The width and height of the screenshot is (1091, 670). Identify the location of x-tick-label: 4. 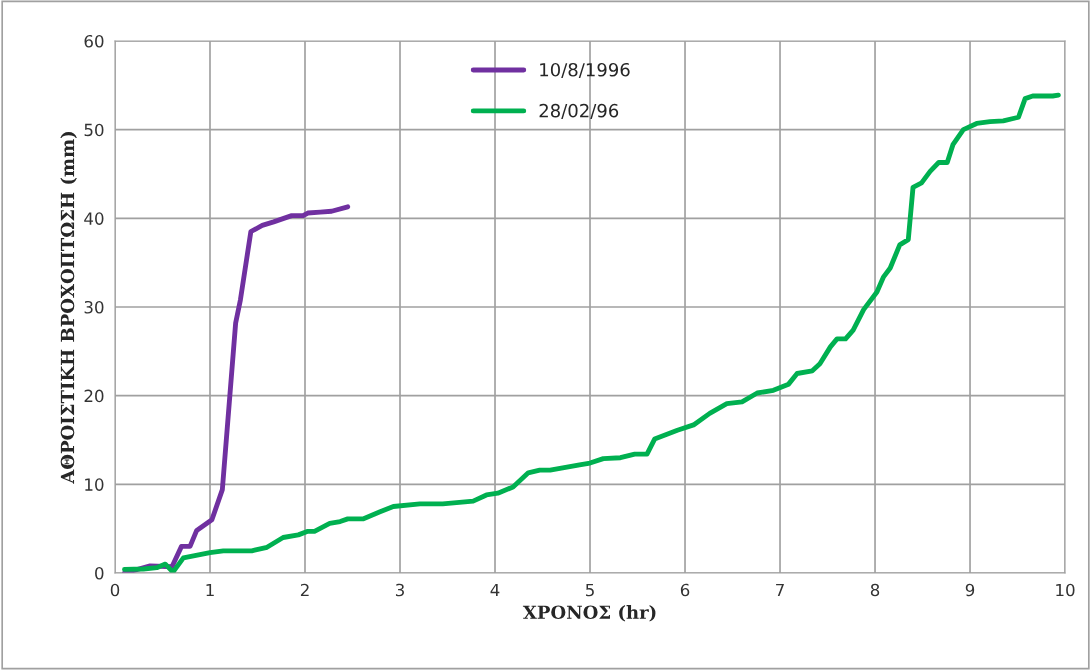
(495, 590).